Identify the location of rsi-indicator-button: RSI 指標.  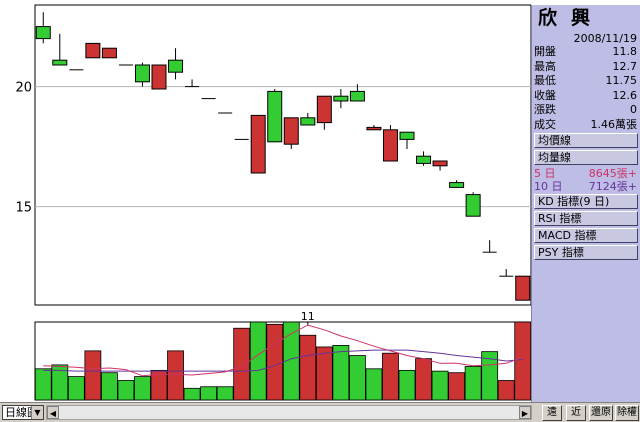
(586, 218).